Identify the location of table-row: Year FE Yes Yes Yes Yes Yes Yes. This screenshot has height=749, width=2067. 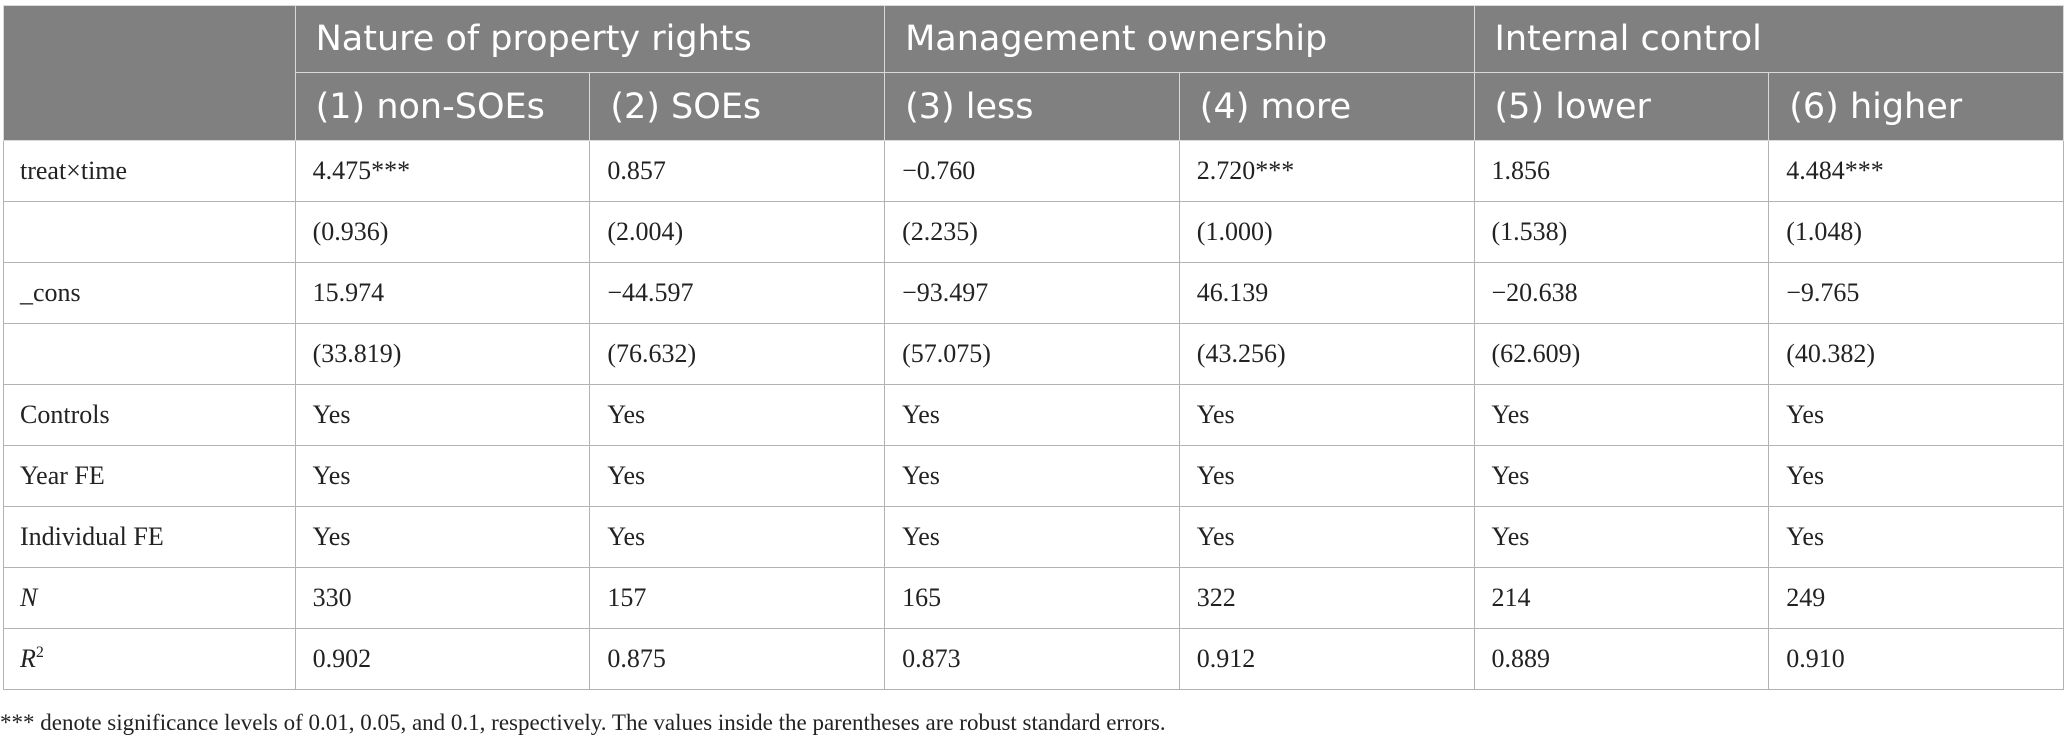
(1033, 476).